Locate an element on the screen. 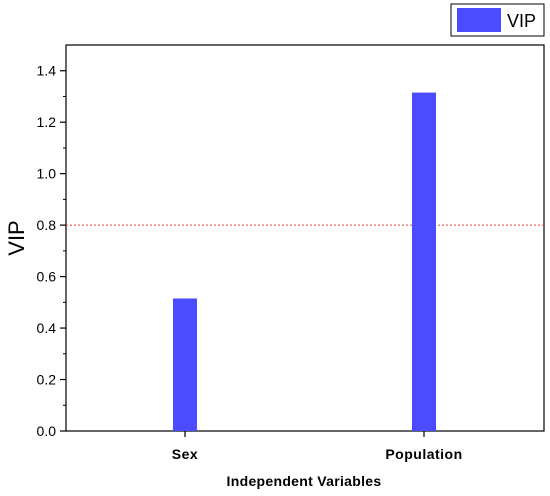  bar-population is located at coordinates (424, 262).